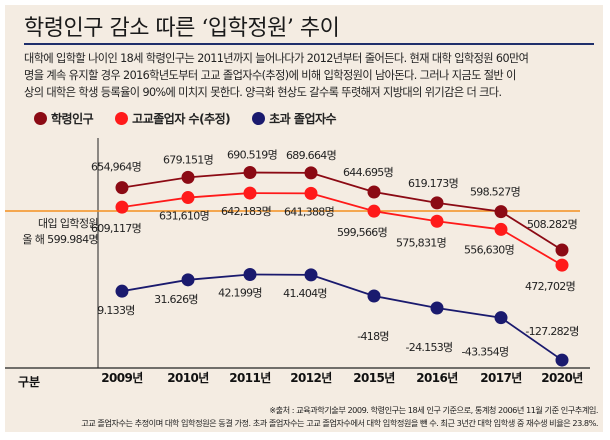 Image resolution: width=610 pixels, height=440 pixels. What do you see at coordinates (501, 378) in the screenshot?
I see `x-tick-label: 2017년` at bounding box center [501, 378].